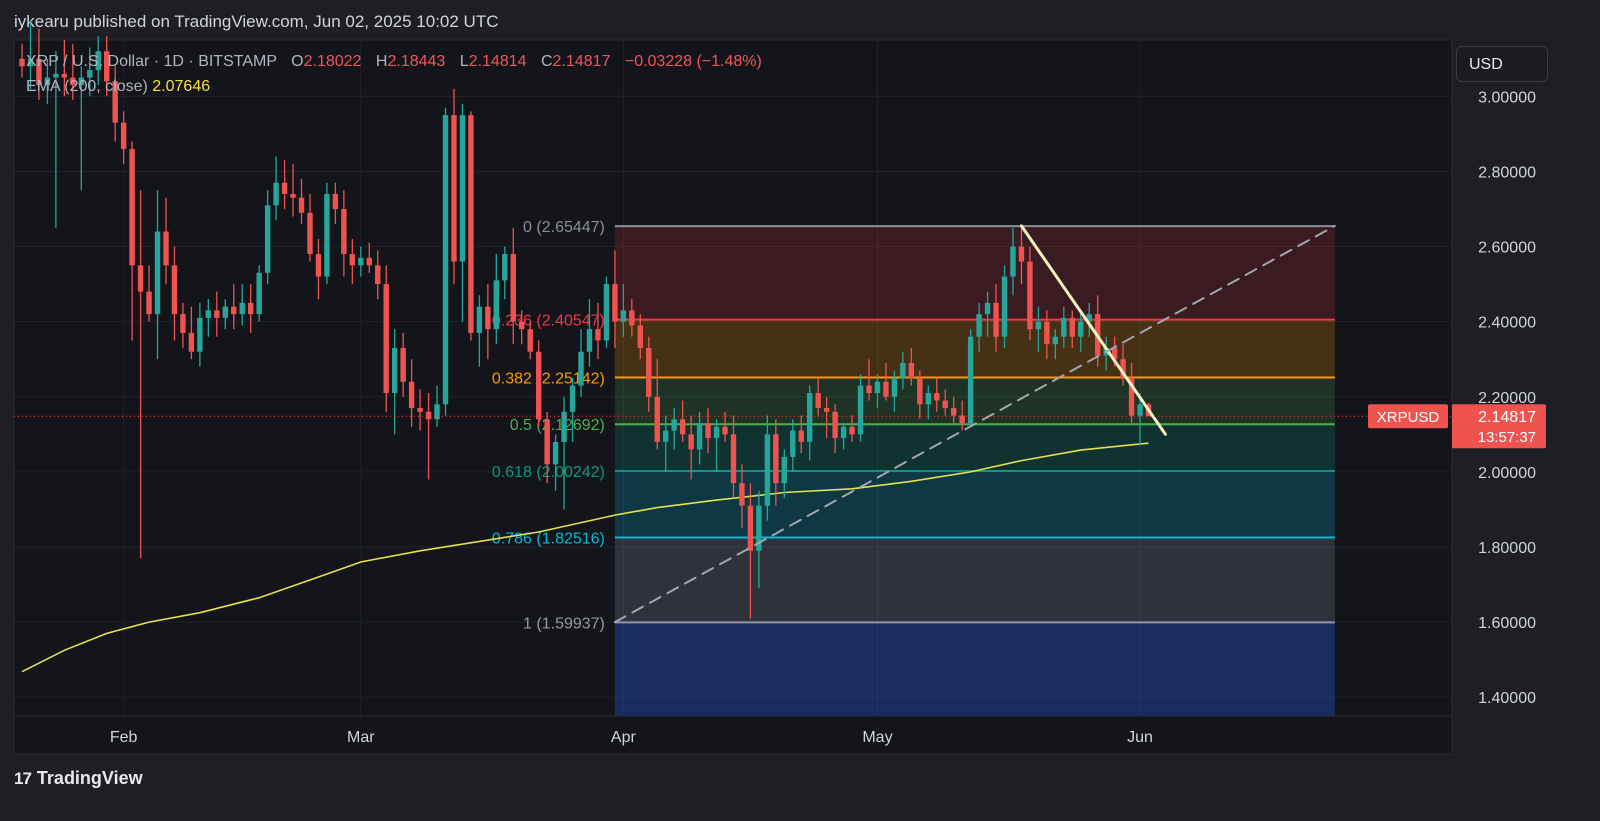 This screenshot has height=821, width=1600. Describe the element at coordinates (361, 737) in the screenshot. I see `x-tick-label: Mar` at that location.